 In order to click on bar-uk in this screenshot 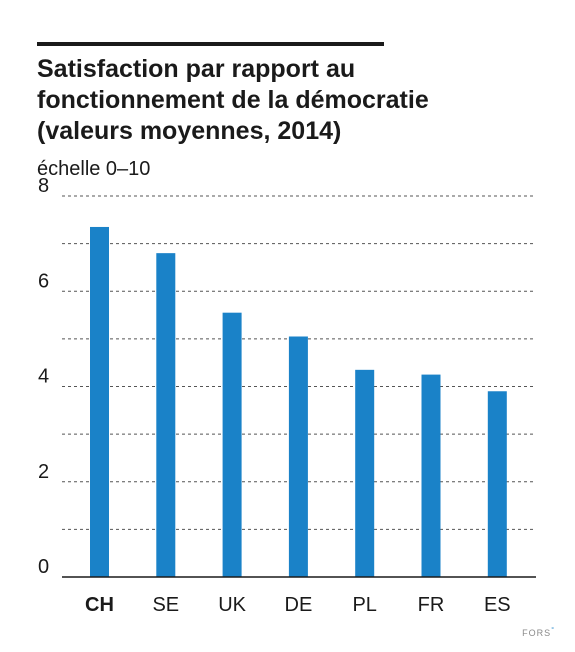, I will do `click(232, 444)`.